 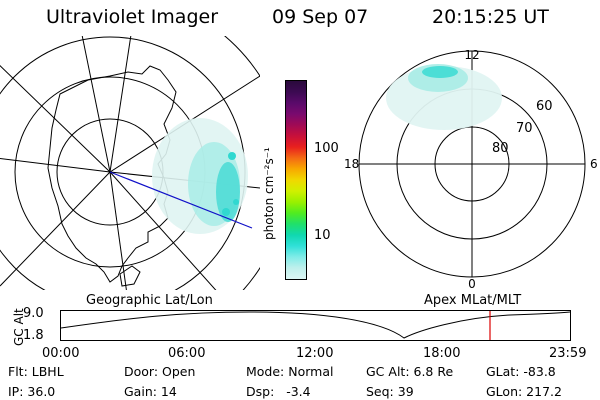 What do you see at coordinates (442, 353) in the screenshot?
I see `timeline-xtick-3: 18:00` at bounding box center [442, 353].